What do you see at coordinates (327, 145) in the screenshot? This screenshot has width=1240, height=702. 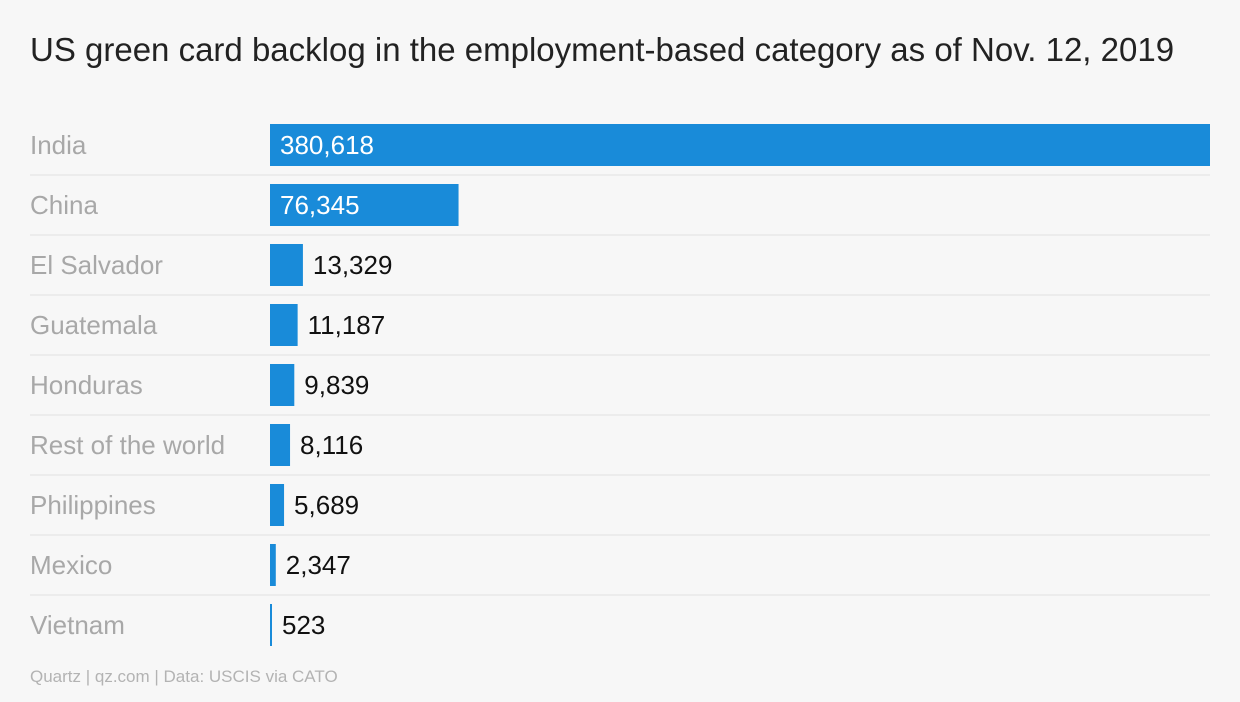 I see `value-label-india: 380,618` at bounding box center [327, 145].